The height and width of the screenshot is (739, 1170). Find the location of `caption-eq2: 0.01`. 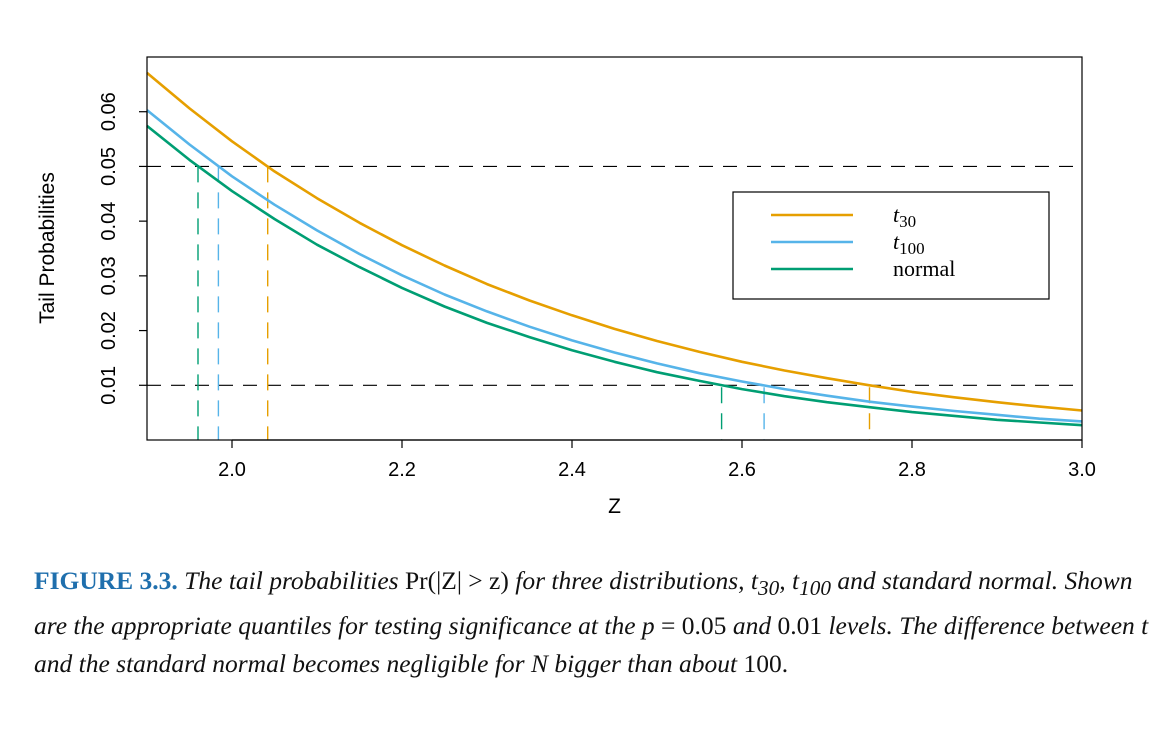

caption-eq2: 0.01 is located at coordinates (800, 626).